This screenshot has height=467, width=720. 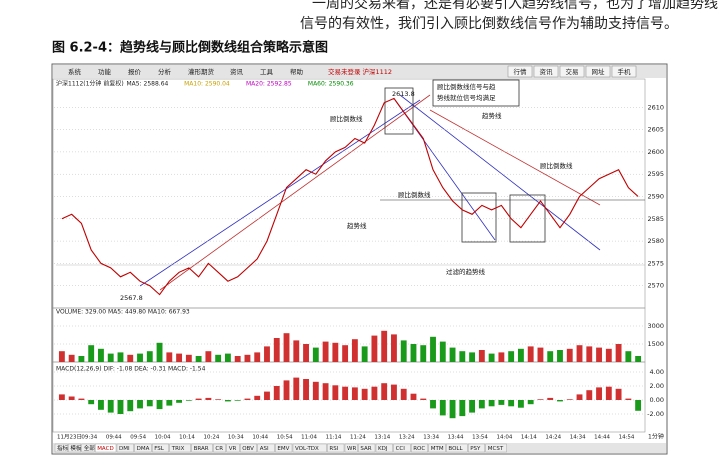 What do you see at coordinates (655, 263) in the screenshot?
I see `y-tick-label: 2575` at bounding box center [655, 263].